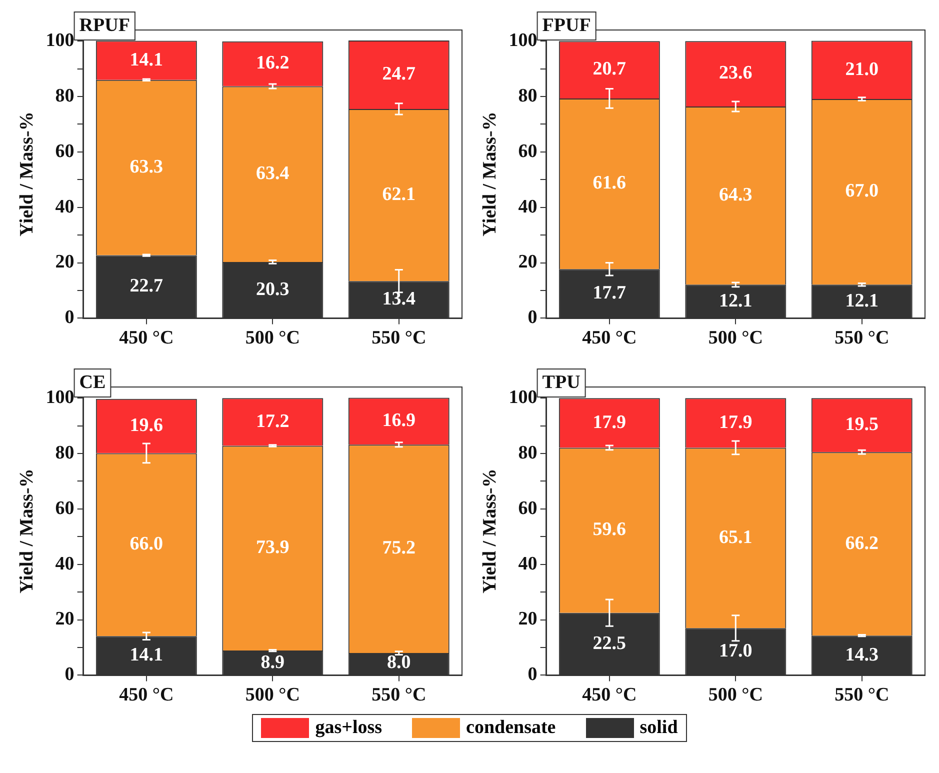 The image size is (939, 773). Describe the element at coordinates (609, 183) in the screenshot. I see `data-label: 61.6` at that location.